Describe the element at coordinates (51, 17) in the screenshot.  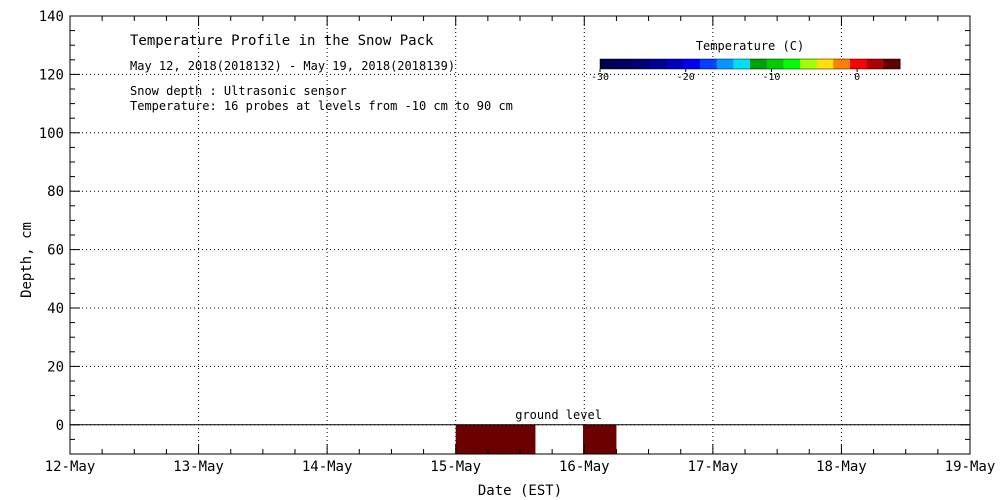
I see `y-tick-label: 140` at that location.